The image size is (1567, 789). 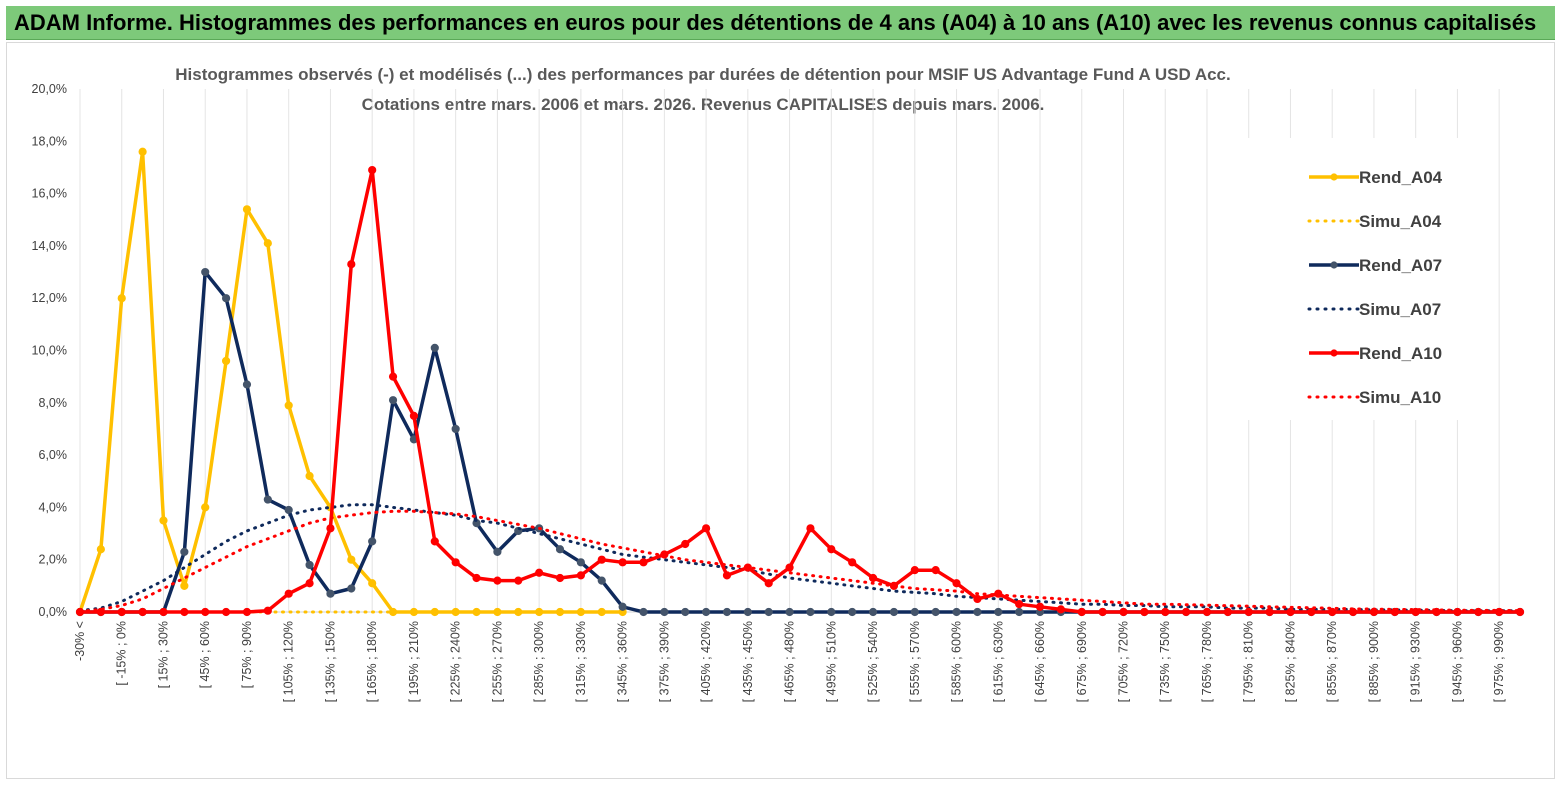 What do you see at coordinates (1165, 661) in the screenshot?
I see `x-tick-label: [ 735% ; 750%` at bounding box center [1165, 661].